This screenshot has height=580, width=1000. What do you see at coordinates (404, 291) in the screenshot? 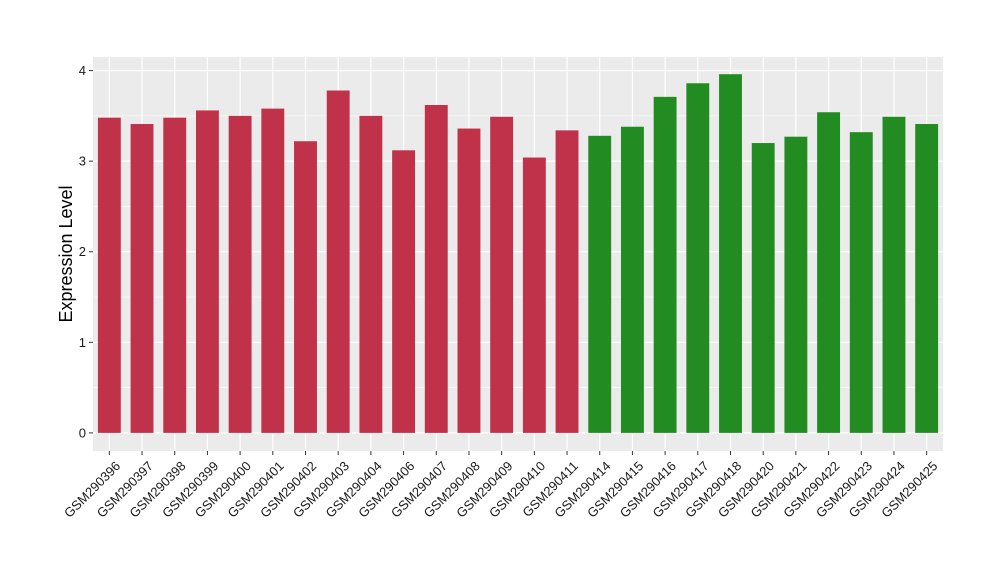
I see `bar-GSM290406` at bounding box center [404, 291].